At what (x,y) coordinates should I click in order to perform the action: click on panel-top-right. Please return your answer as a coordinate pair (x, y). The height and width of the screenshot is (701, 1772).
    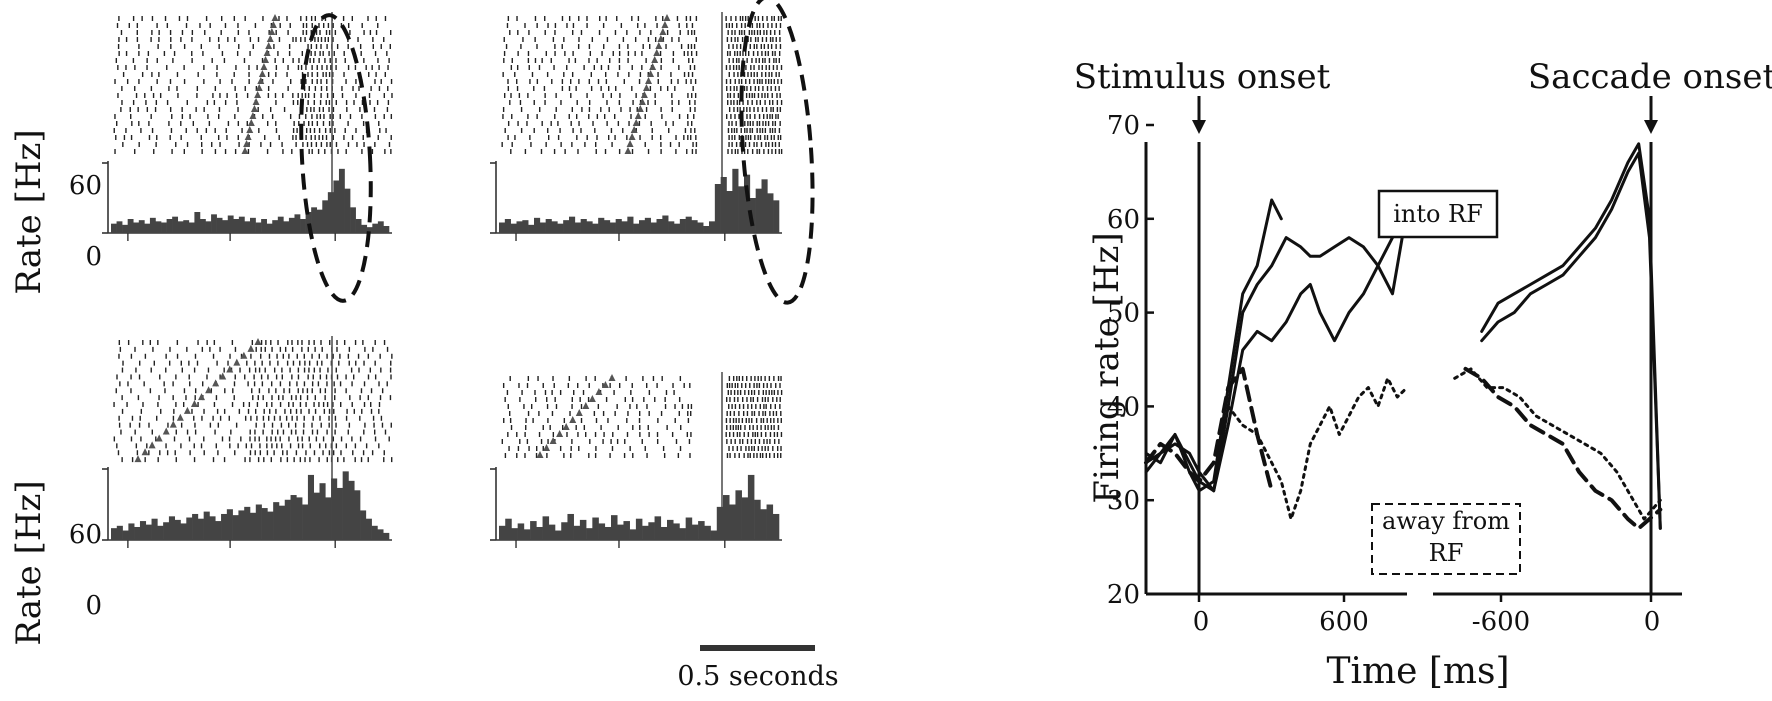
    Looking at the image, I should click on (636, 126).